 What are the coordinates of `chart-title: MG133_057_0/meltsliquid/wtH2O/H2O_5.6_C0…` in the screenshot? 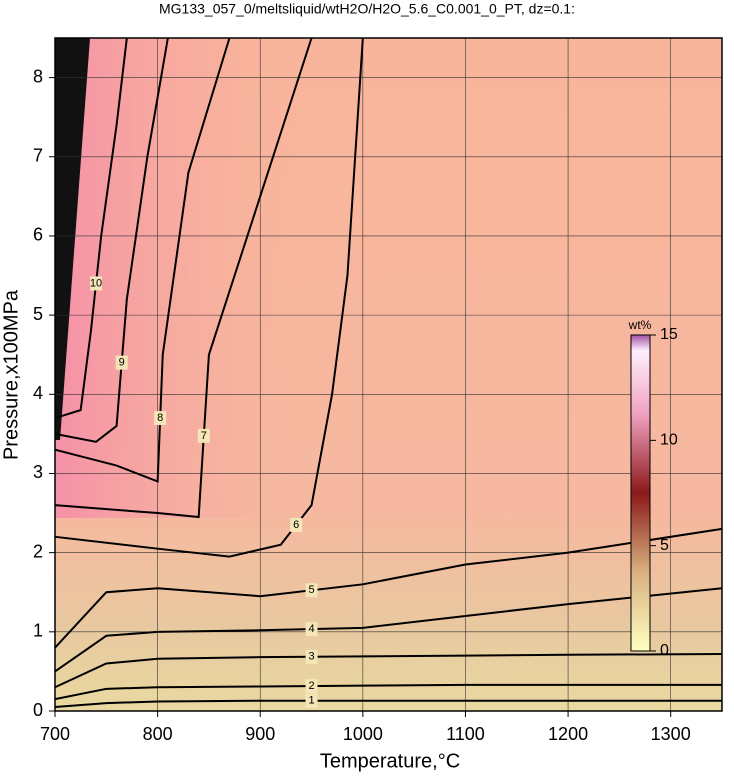 It's located at (367, 9).